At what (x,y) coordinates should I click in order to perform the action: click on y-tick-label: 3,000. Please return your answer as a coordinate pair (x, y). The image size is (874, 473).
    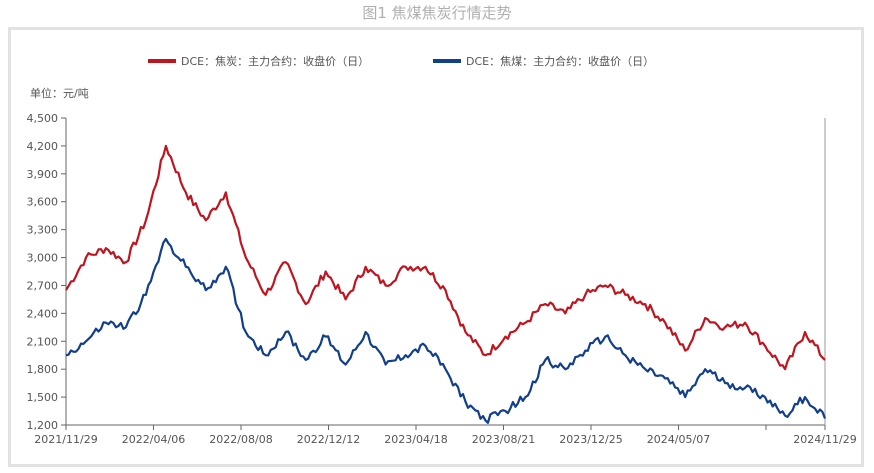
    Looking at the image, I should click on (43, 258).